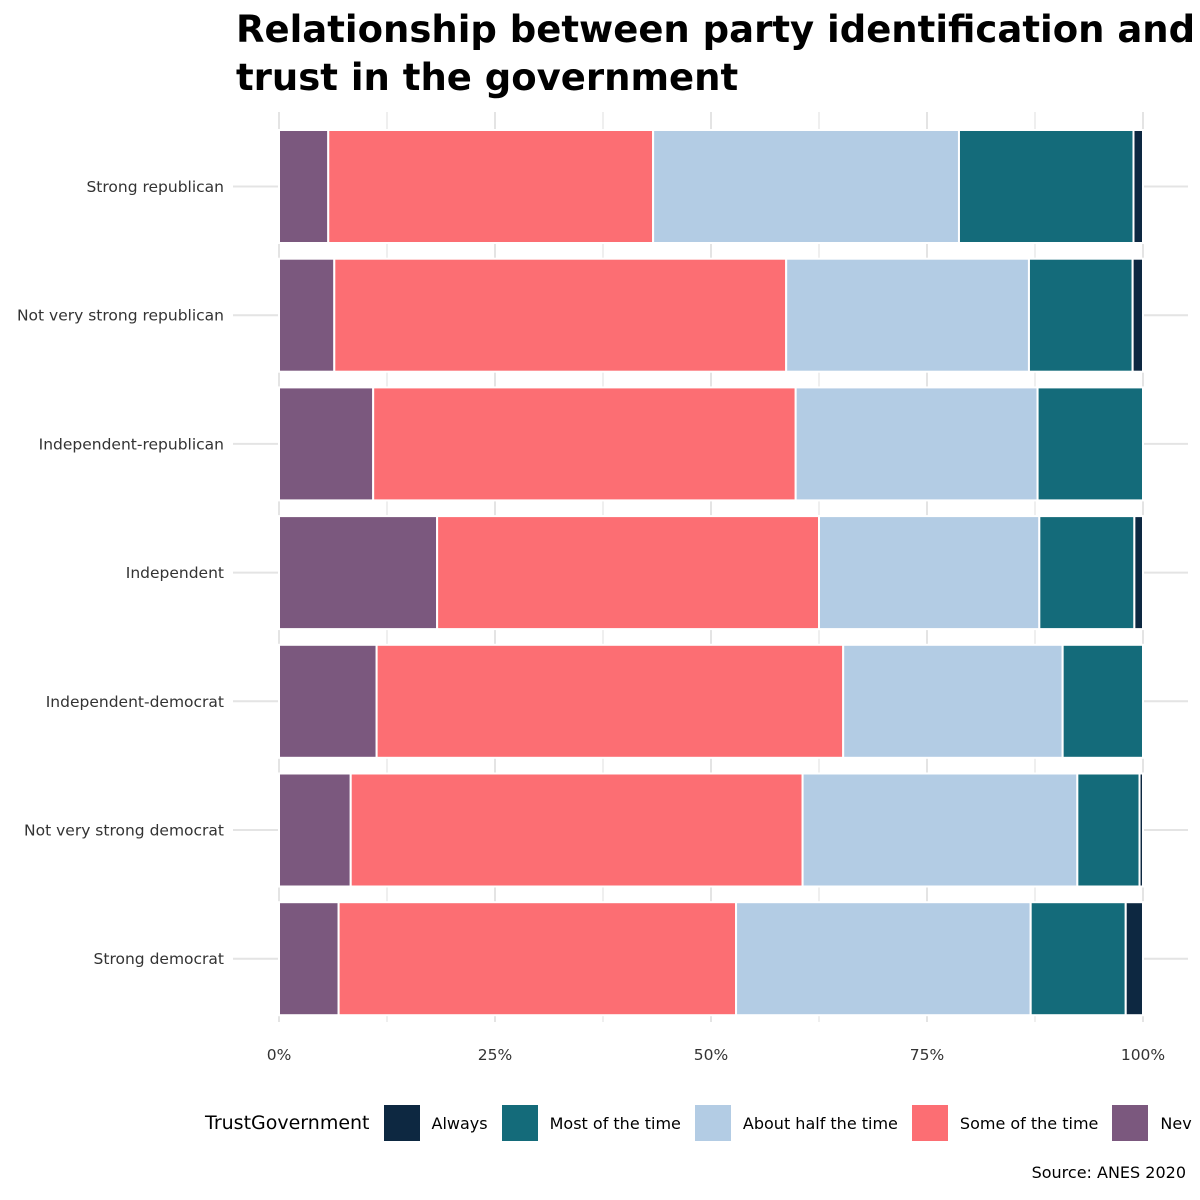  What do you see at coordinates (1143, 1055) in the screenshot?
I see `x-tick-label: 100%` at bounding box center [1143, 1055].